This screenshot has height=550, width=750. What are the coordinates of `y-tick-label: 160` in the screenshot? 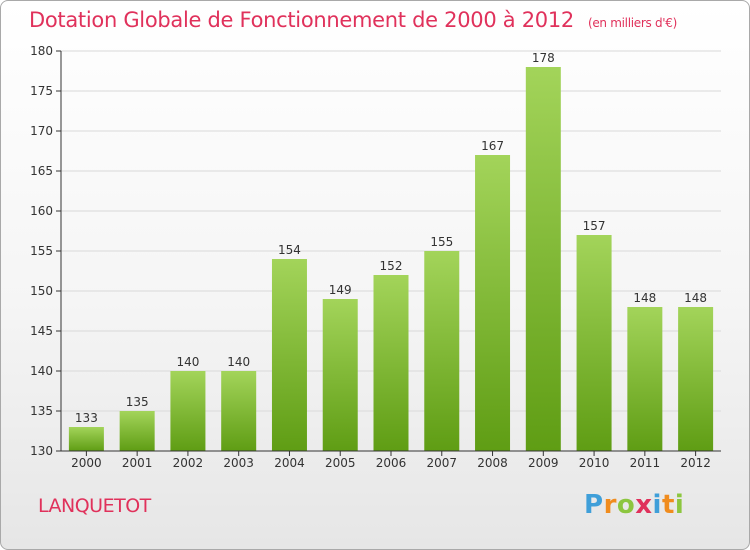 It's located at (41, 211).